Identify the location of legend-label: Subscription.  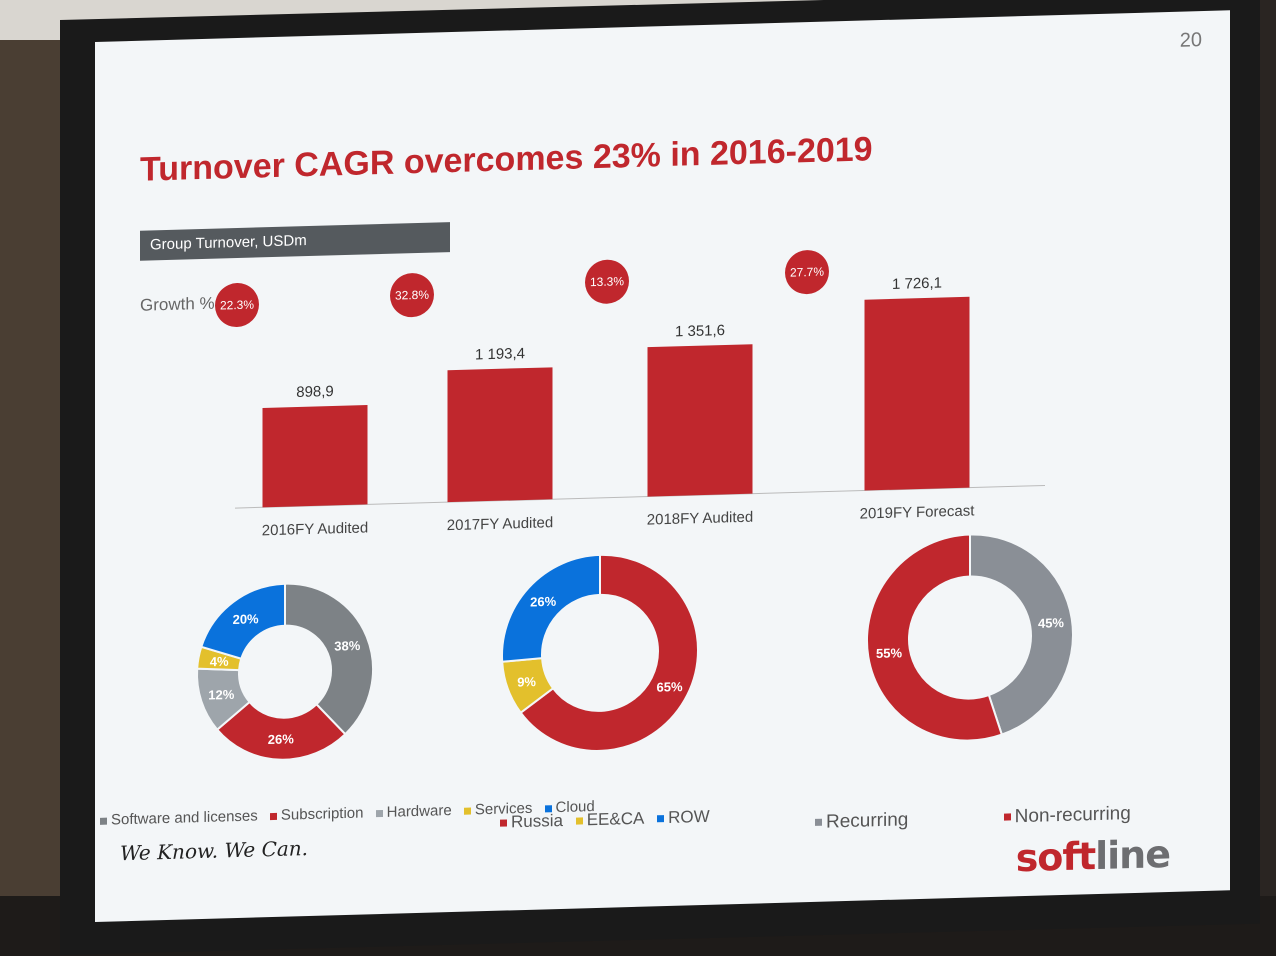
(322, 814).